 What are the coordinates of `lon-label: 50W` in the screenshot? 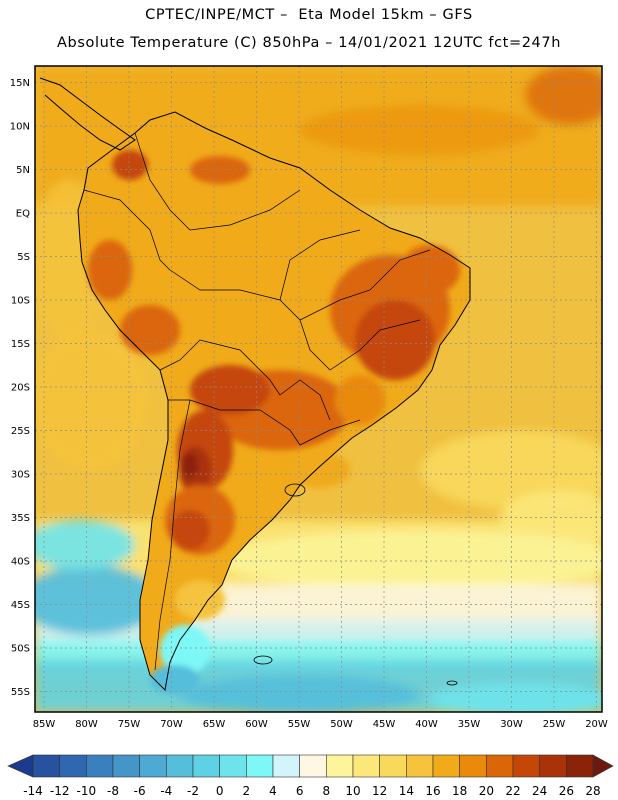 It's located at (341, 724).